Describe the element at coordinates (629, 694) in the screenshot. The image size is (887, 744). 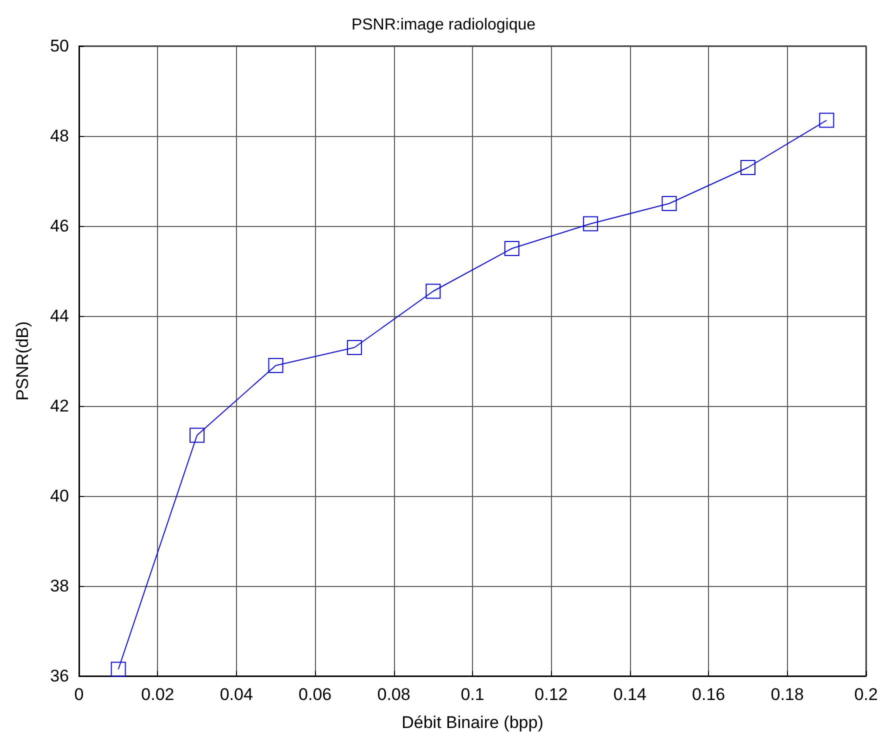
I see `x-tick-label: 0.14` at that location.